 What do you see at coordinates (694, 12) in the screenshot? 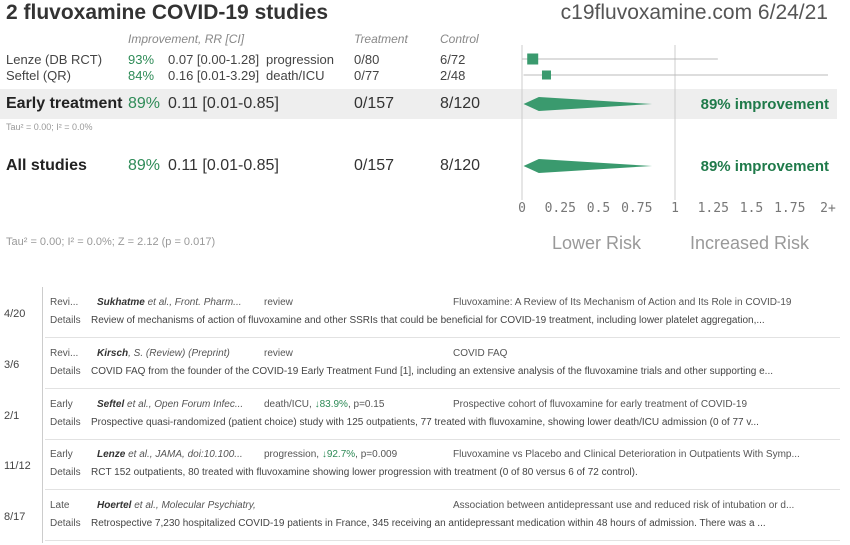
I see `site-date: c19fluvoxamine.com 6/24/21` at bounding box center [694, 12].